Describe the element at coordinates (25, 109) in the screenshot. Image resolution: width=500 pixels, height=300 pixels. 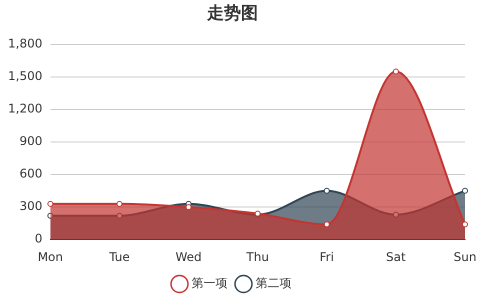
I see `y-tick-label: 1,200` at that location.